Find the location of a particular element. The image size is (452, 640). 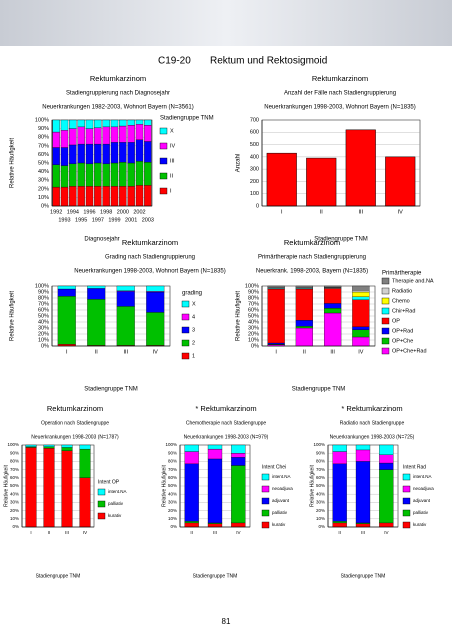

legend-title: Intent Chei is located at coordinates (274, 467).